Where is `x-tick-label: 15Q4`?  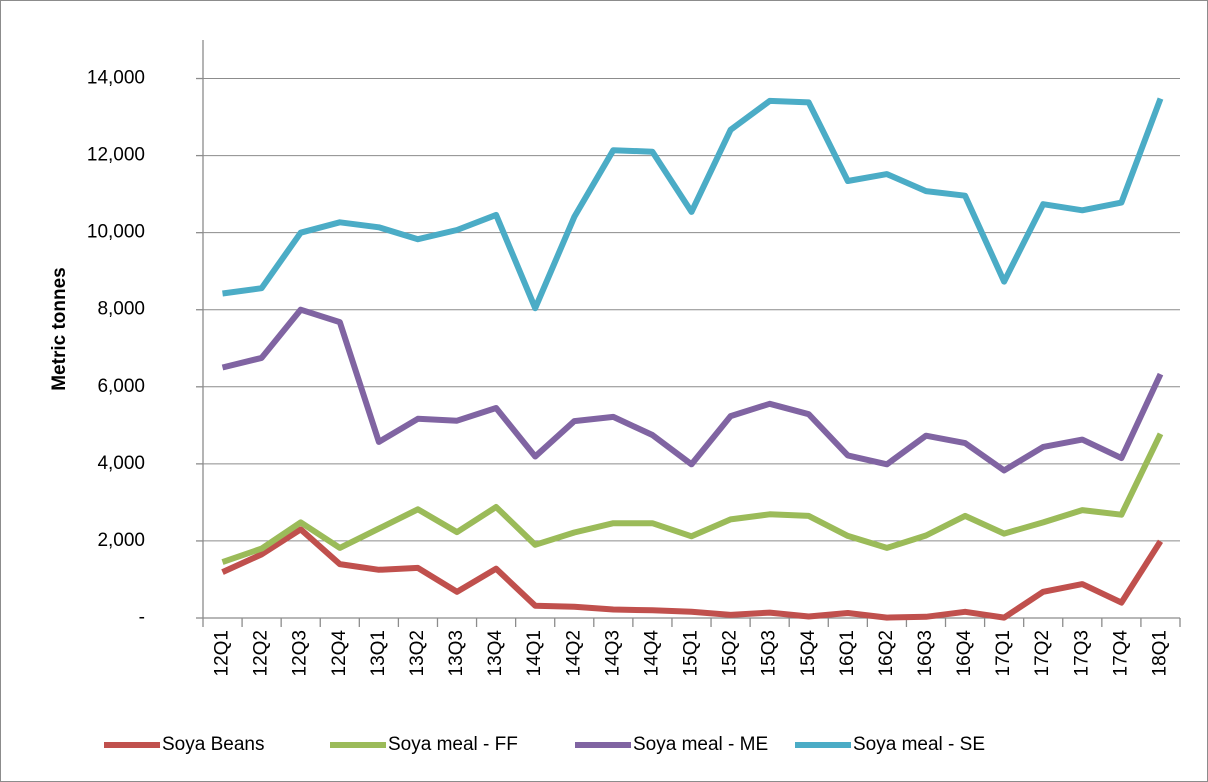 x-tick-label: 15Q4 is located at coordinates (808, 653).